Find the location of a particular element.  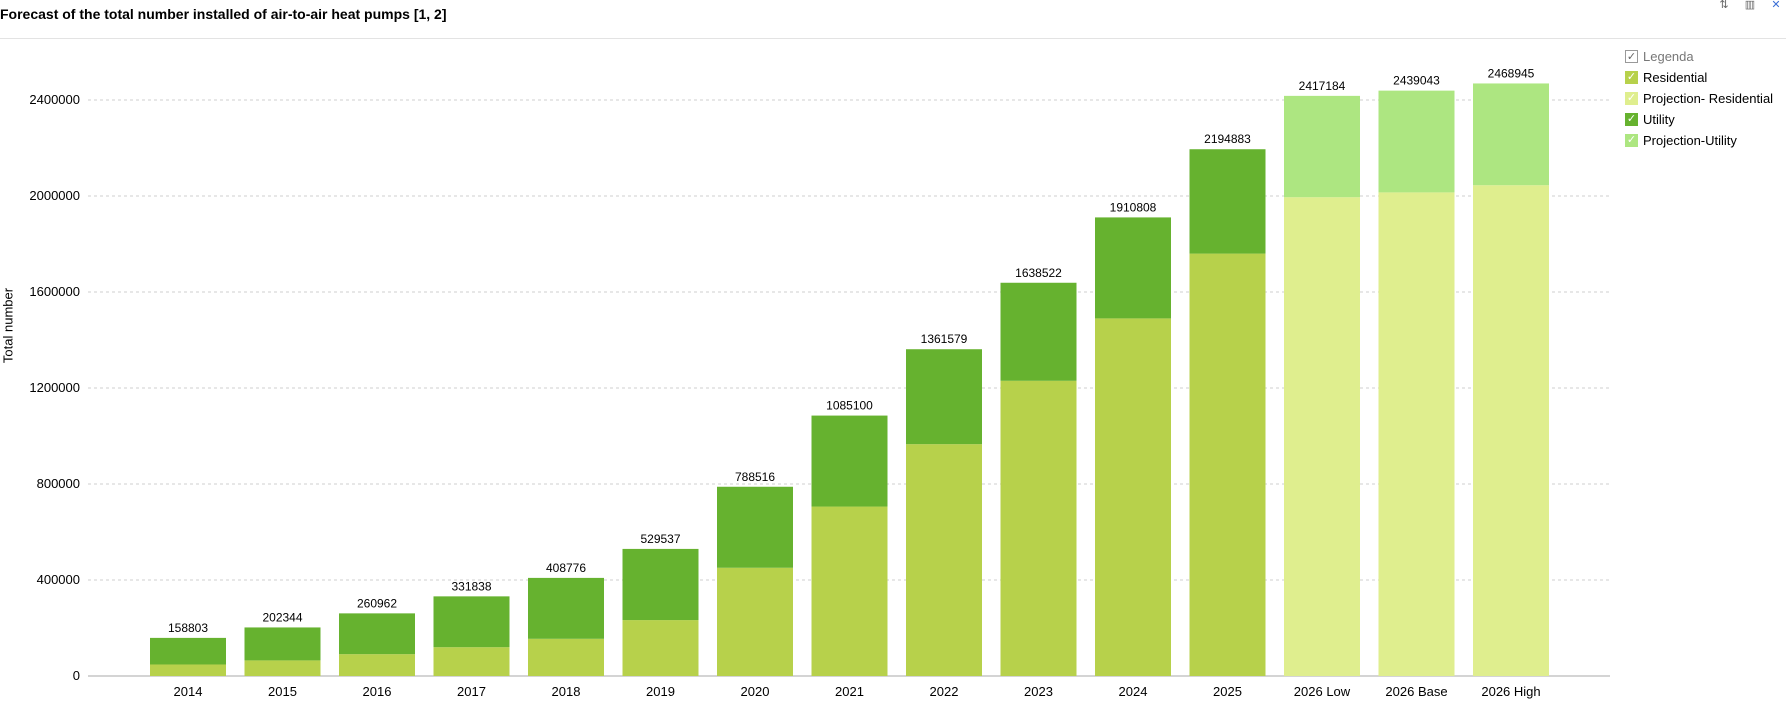

x-tick-label: 2026 Base is located at coordinates (1416, 691).